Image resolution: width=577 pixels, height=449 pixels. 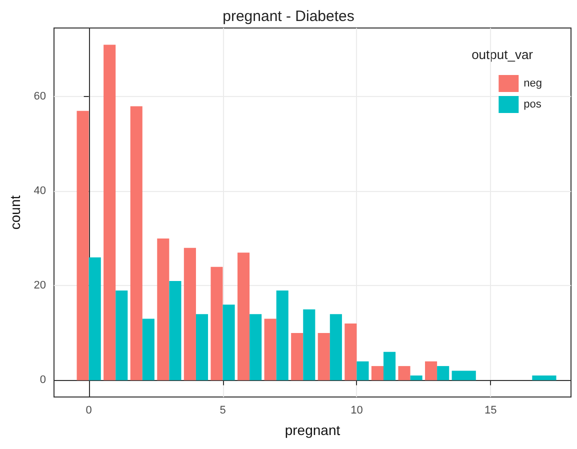 What do you see at coordinates (533, 84) in the screenshot?
I see `legend-label: neg` at bounding box center [533, 84].